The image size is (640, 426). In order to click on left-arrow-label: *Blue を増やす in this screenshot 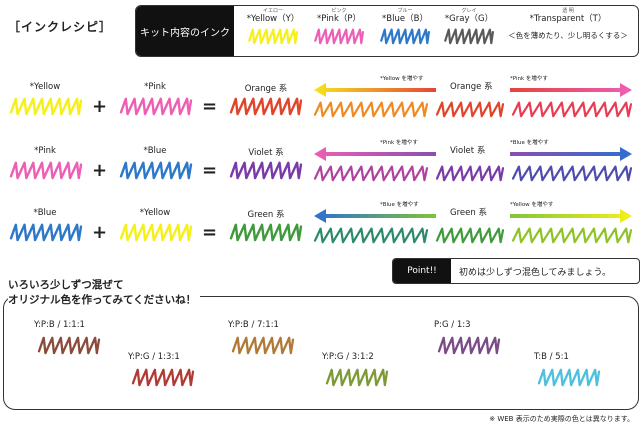, I will do `click(399, 205)`.